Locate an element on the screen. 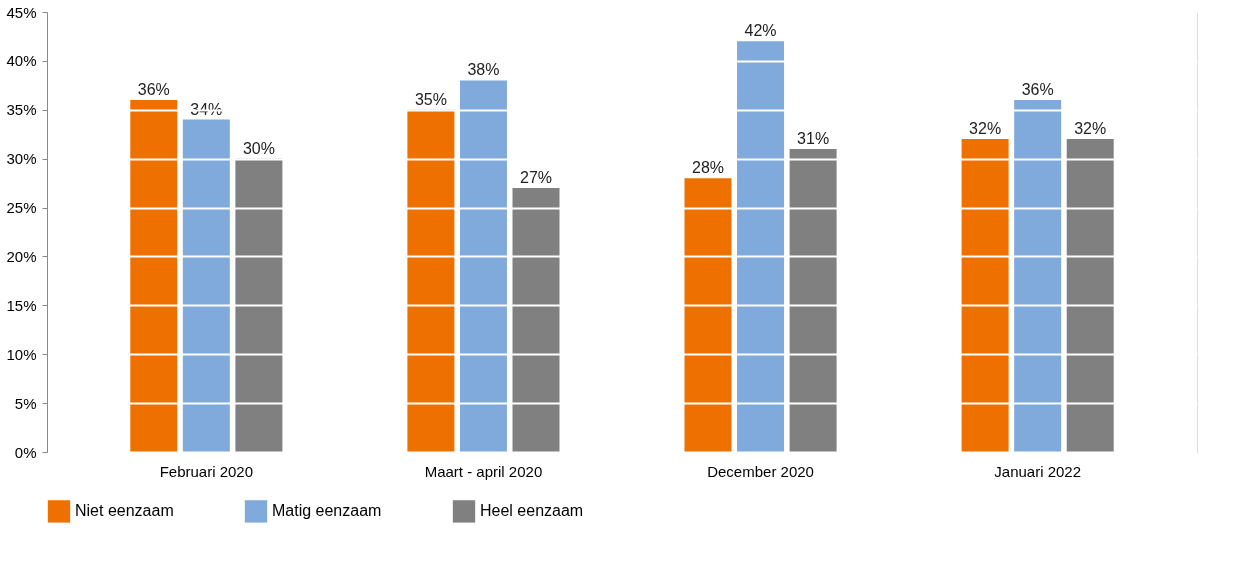 The image size is (1250, 581). y-tick-label: 35% is located at coordinates (21, 110).